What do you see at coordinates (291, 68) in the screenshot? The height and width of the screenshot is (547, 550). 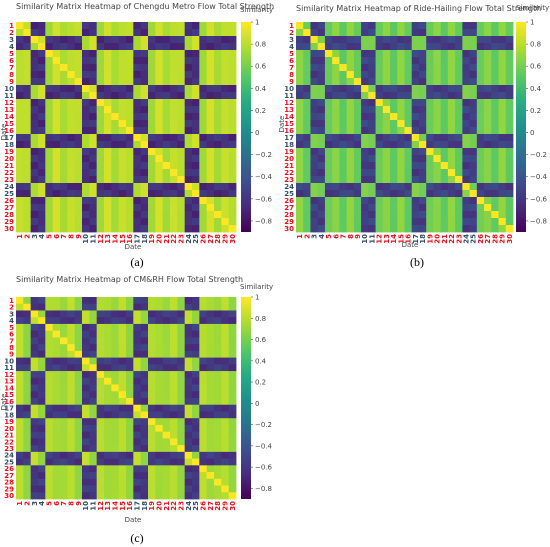 I see `y-tick-label: 7` at bounding box center [291, 68].